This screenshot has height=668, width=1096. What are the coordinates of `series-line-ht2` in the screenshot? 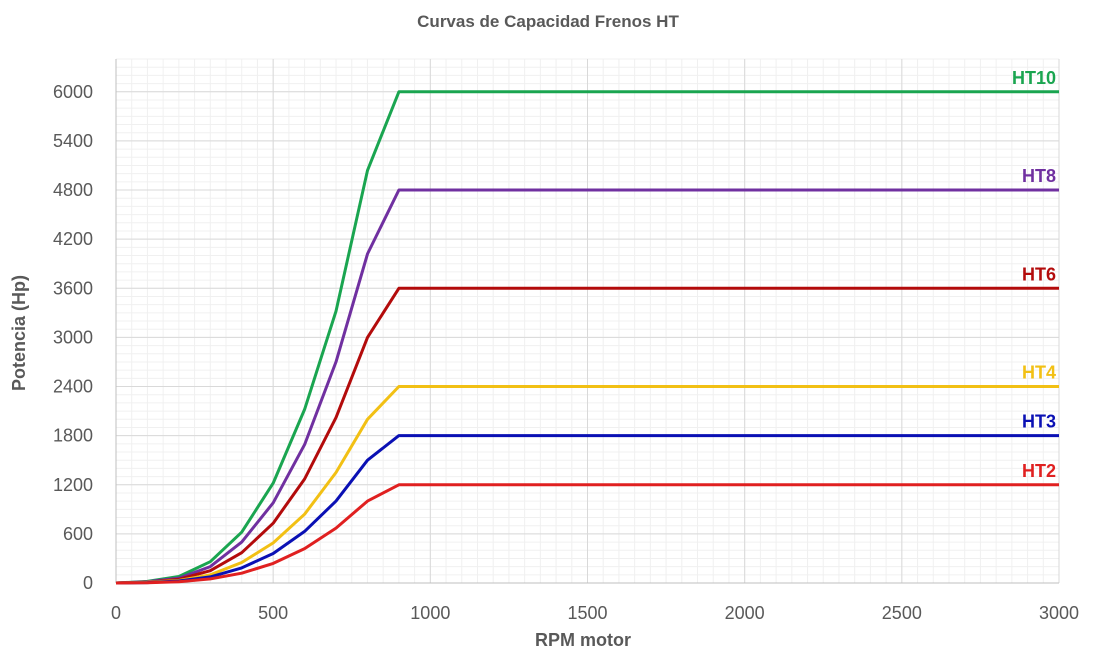 It's located at (587, 534).